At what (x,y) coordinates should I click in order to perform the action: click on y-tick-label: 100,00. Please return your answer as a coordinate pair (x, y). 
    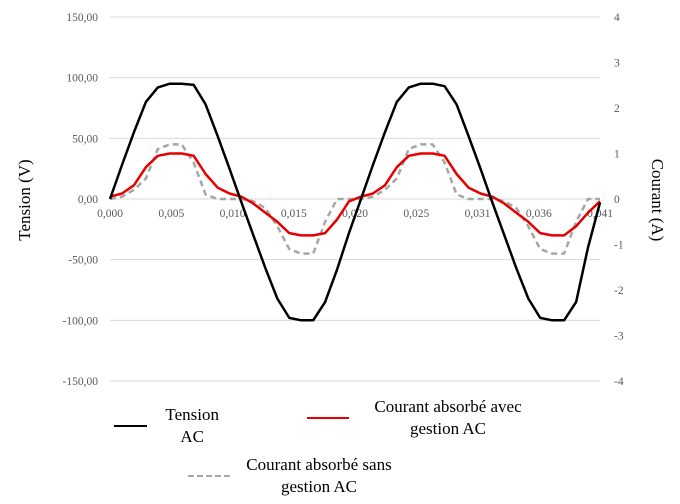
    Looking at the image, I should click on (82, 79).